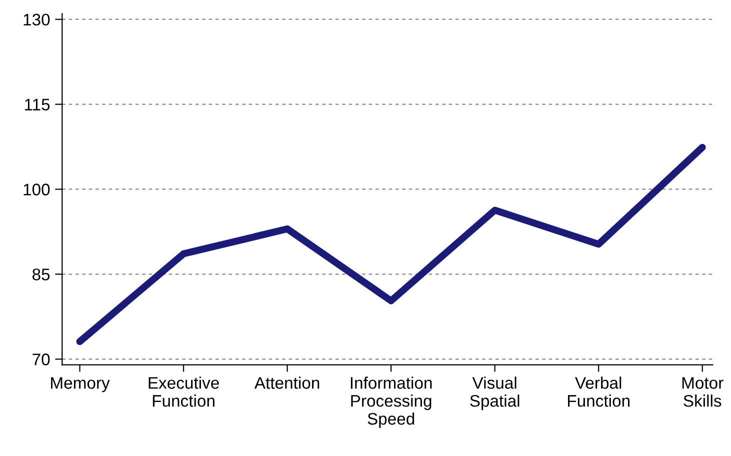 This screenshot has width=731, height=456. Describe the element at coordinates (80, 384) in the screenshot. I see `x-tick-label: Memory` at that location.